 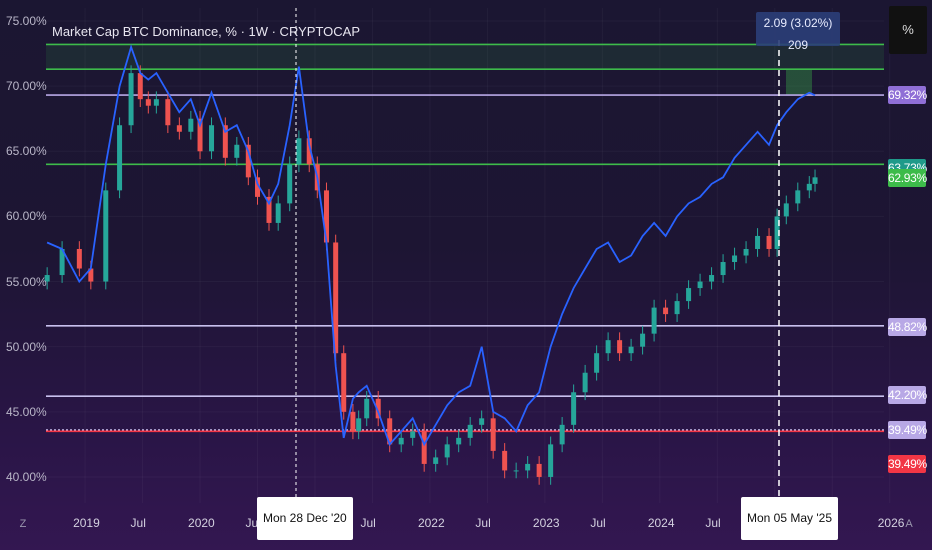 What do you see at coordinates (907, 394) in the screenshot?
I see `price-tag: 42.20%` at bounding box center [907, 394].